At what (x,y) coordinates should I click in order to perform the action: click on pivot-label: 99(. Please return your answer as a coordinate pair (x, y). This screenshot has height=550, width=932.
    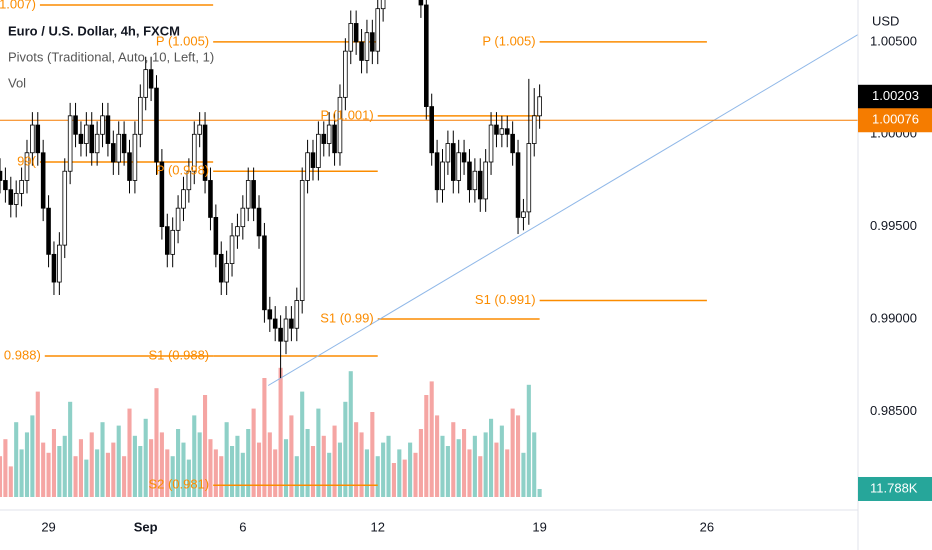
    Looking at the image, I should click on (26, 160).